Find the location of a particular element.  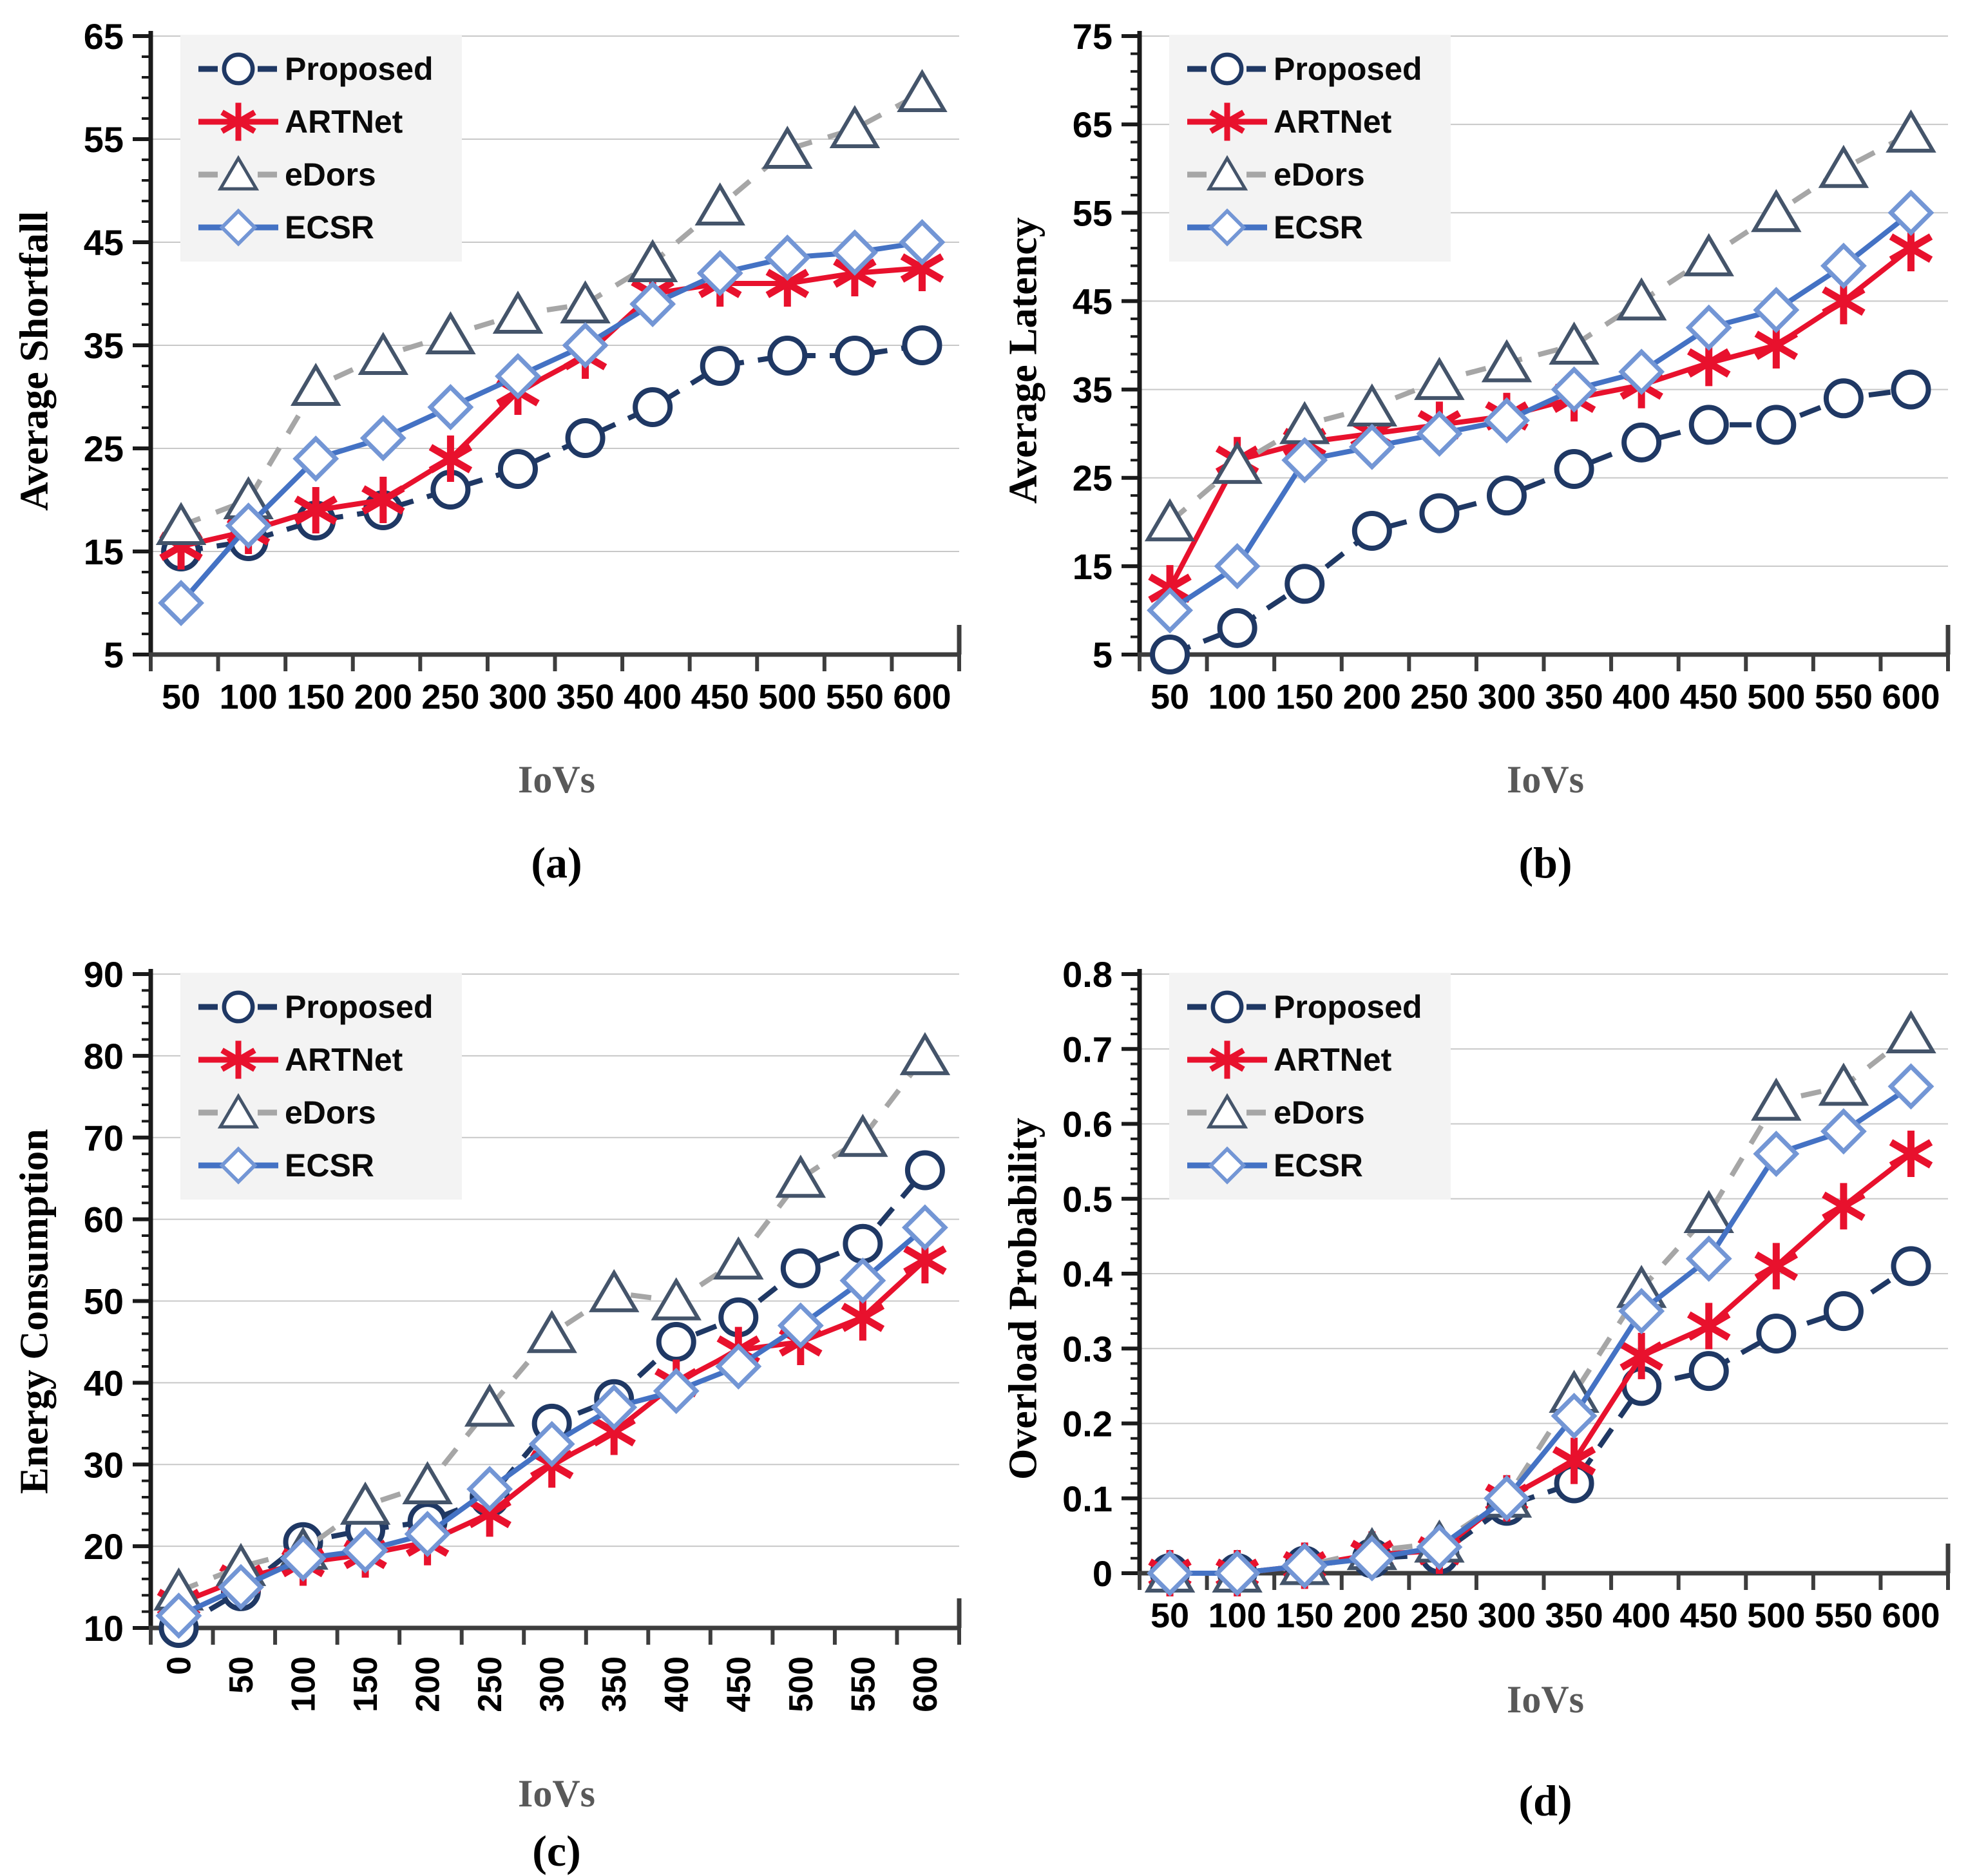

legend-item-ECSR: ECSR is located at coordinates (1304, 1165).